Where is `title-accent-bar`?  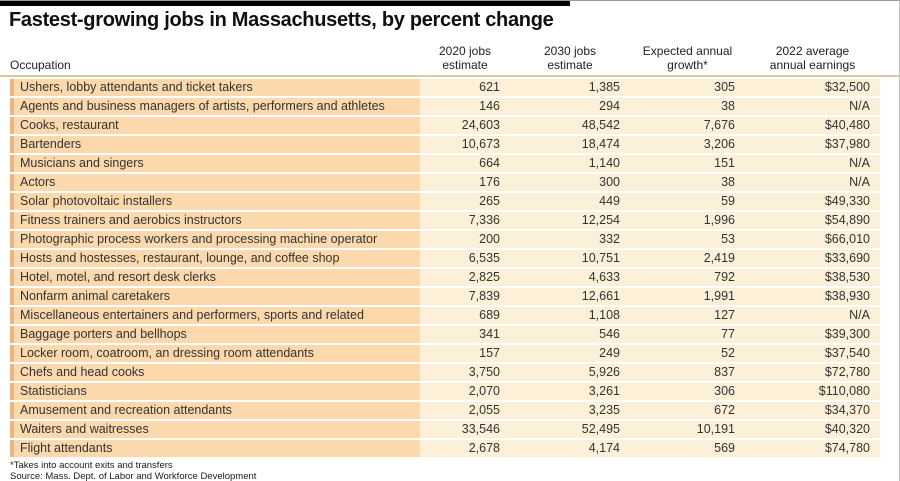
title-accent-bar is located at coordinates (285, 3).